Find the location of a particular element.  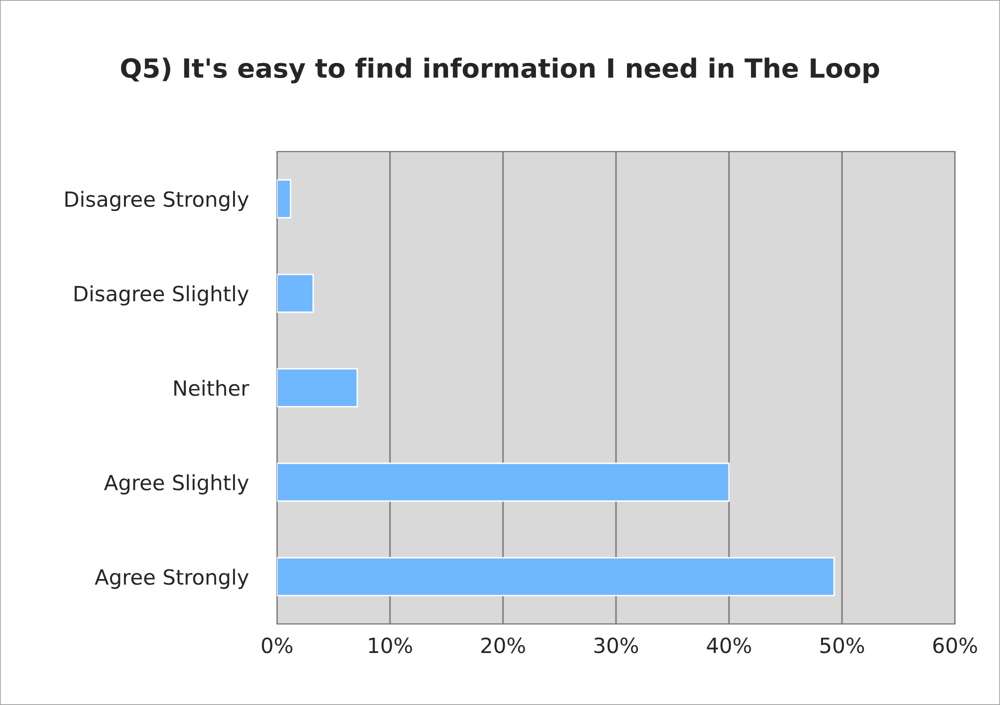

x-tick-label: 20% is located at coordinates (503, 645).